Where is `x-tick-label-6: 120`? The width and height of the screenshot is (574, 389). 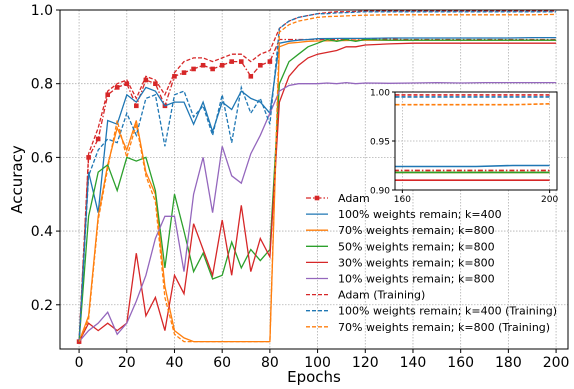
x-tick-label-6: 120 is located at coordinates (365, 363).